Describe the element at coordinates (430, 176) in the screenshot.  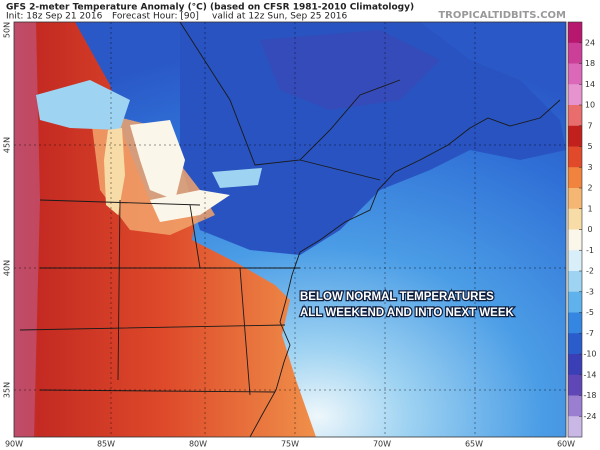
I see `coastline-north` at that location.